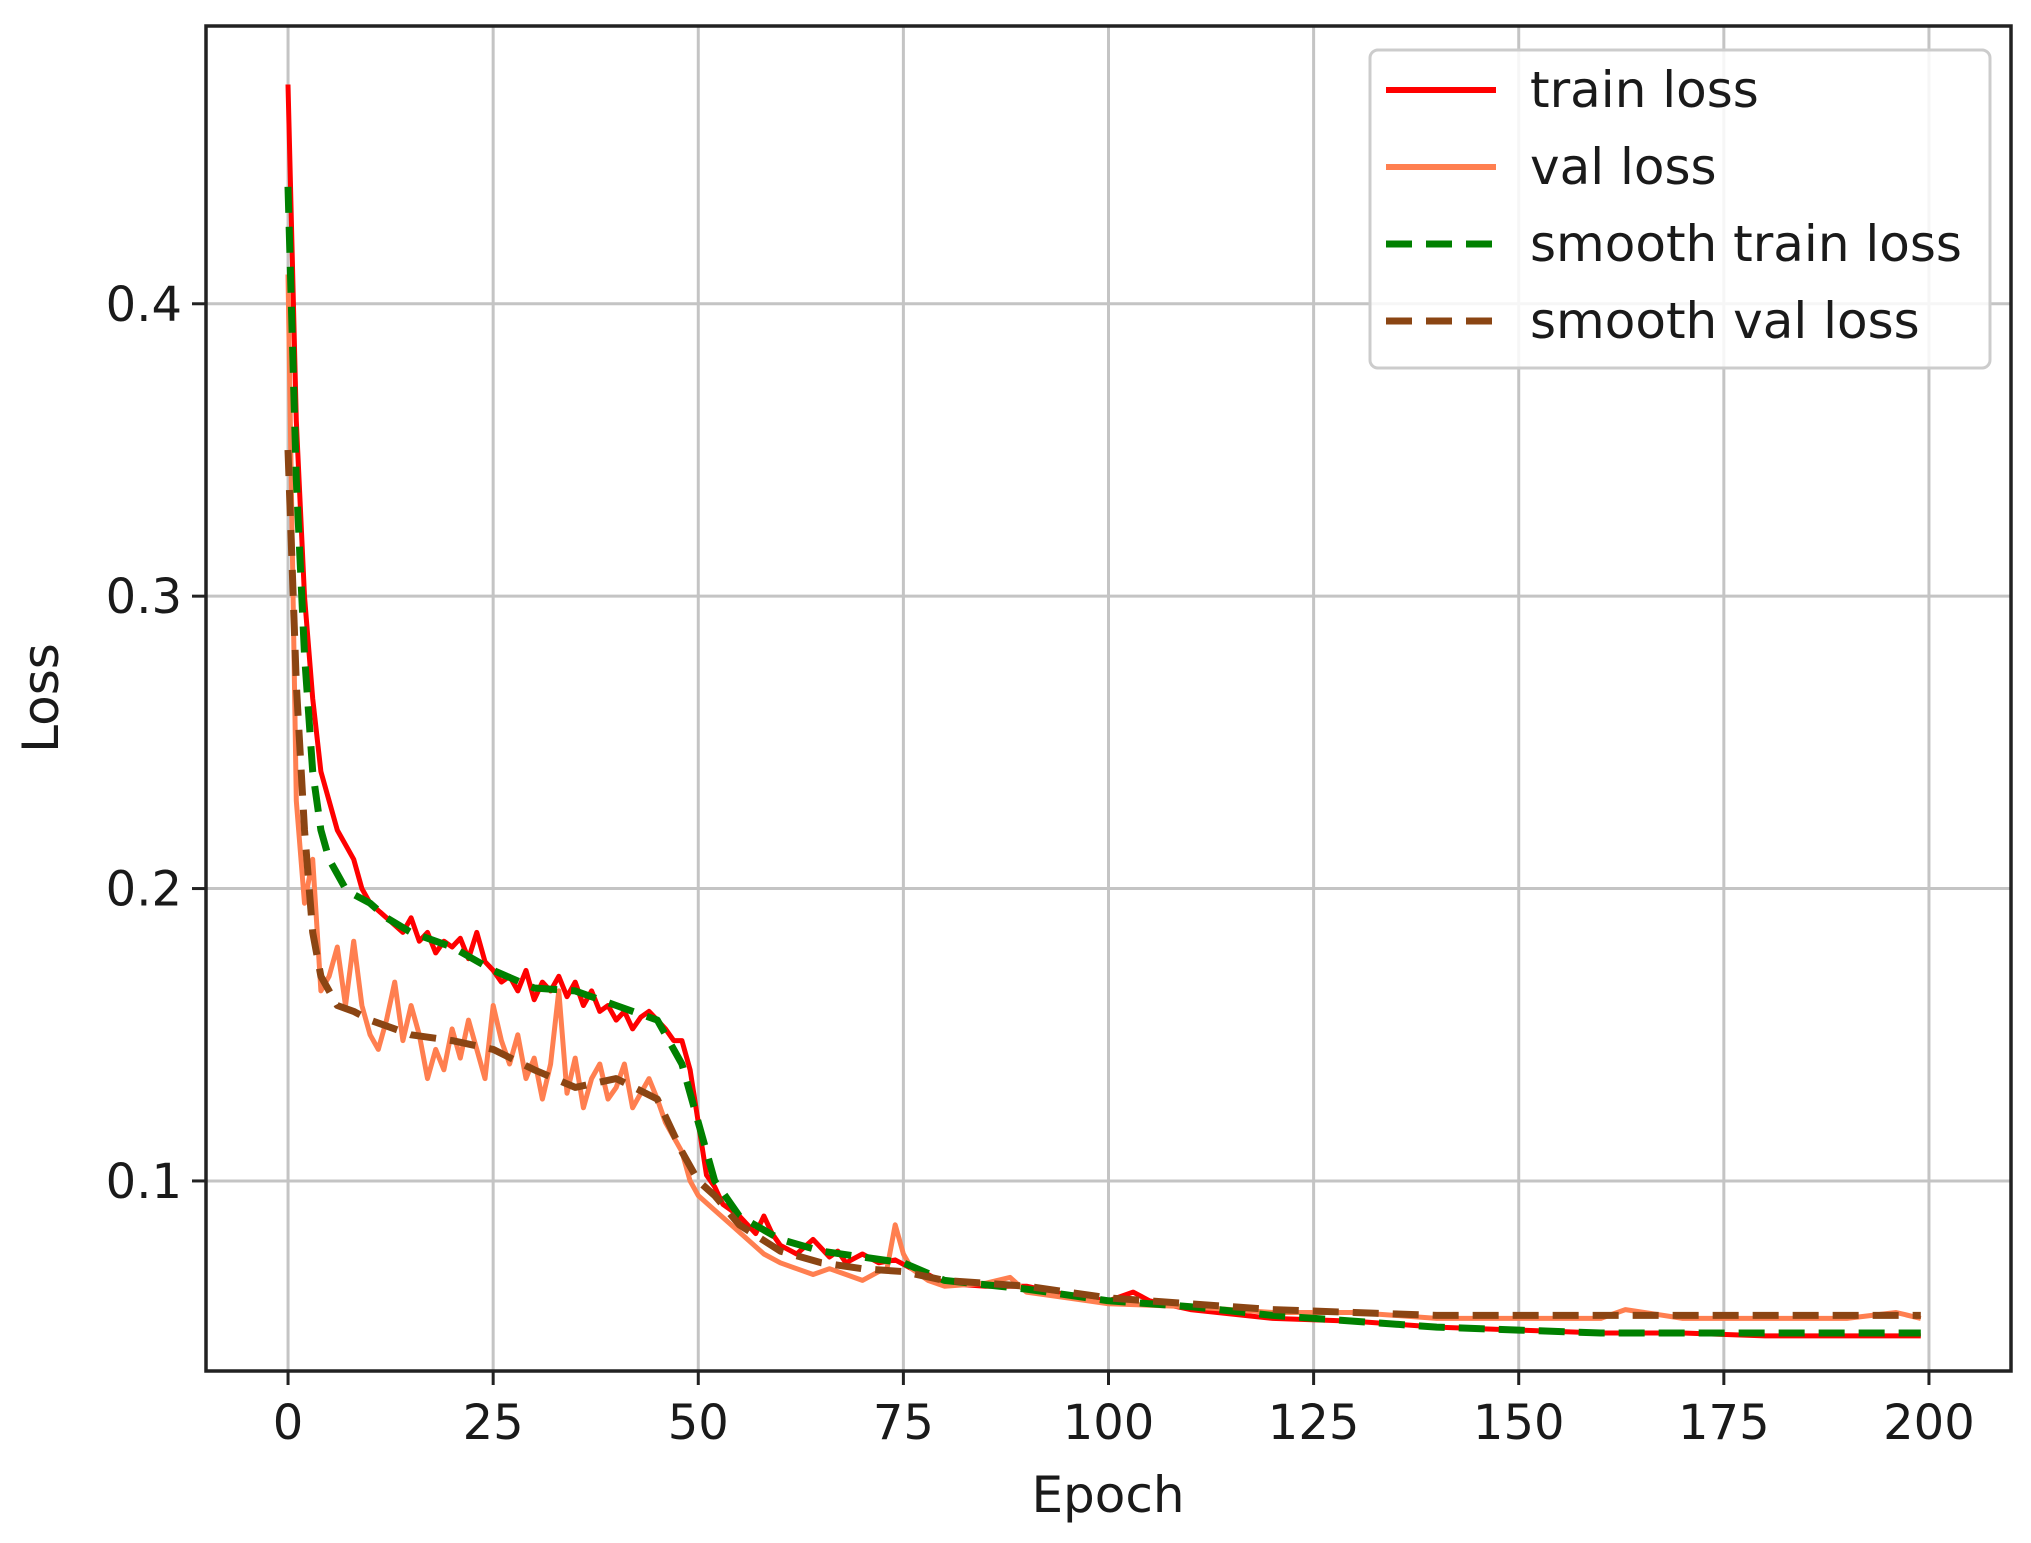 The height and width of the screenshot is (1543, 2031). I want to click on x-axis-title: Epoch, so click(1107, 1495).